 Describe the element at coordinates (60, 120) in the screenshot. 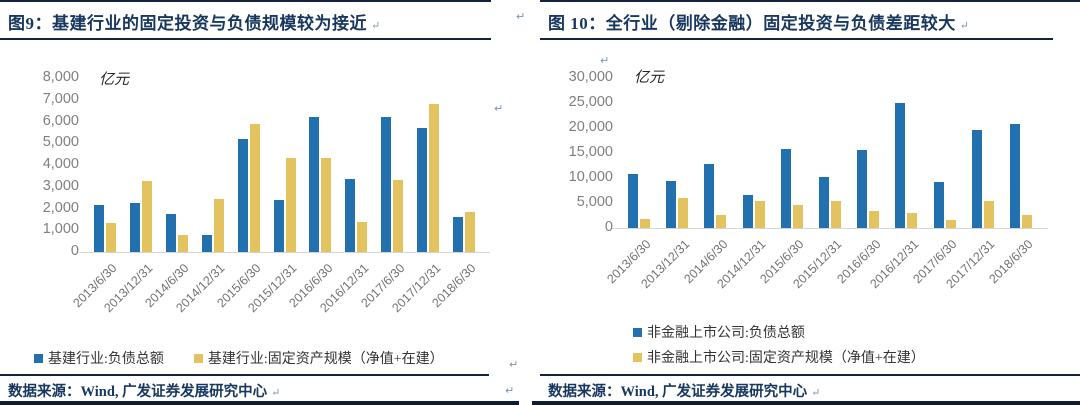

I see `y-axis-tick-label: 6,000` at that location.